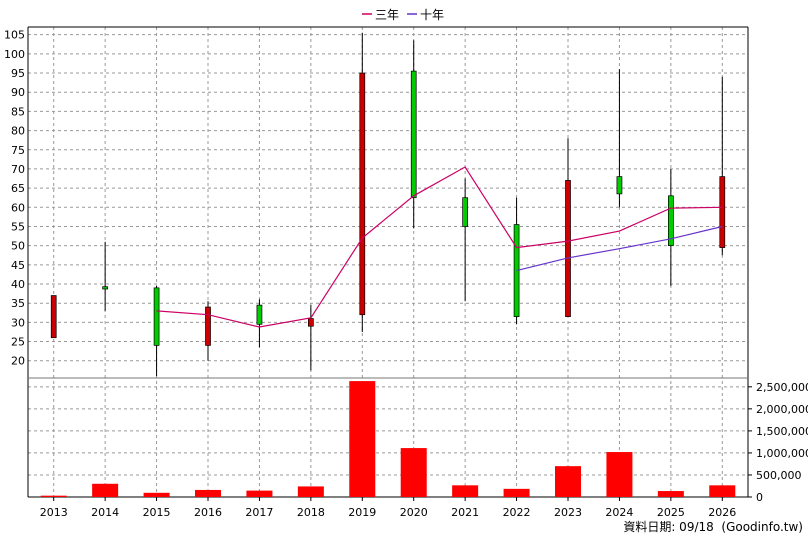 This screenshot has width=808, height=540. What do you see at coordinates (18, 92) in the screenshot?
I see `price-tick-label: 90` at bounding box center [18, 92].